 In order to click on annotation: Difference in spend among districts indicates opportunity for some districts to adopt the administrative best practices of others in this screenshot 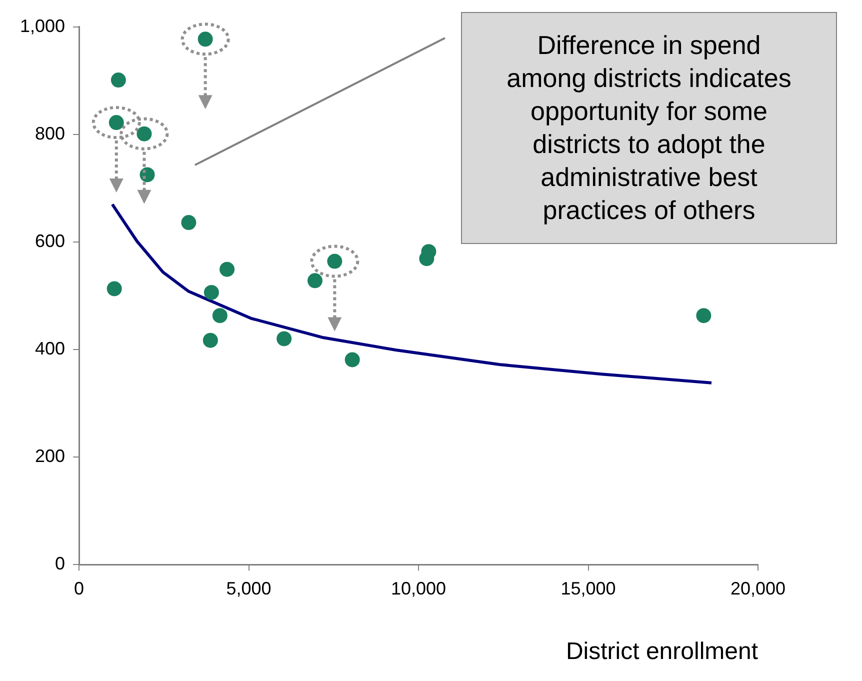, I will do `click(649, 128)`.